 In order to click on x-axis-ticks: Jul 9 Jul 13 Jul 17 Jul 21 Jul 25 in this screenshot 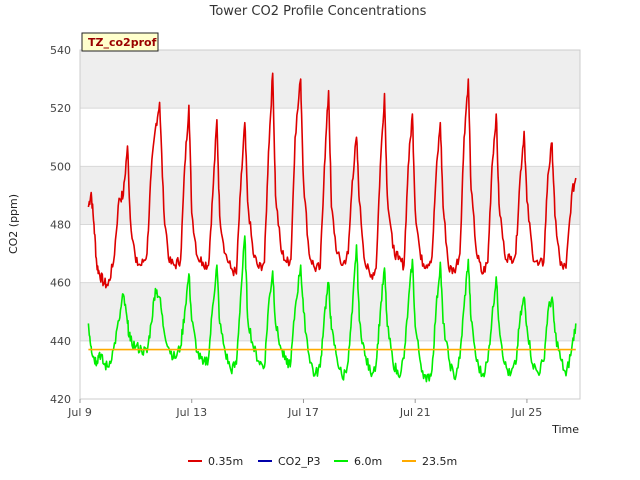, I will do `click(304, 409)`.